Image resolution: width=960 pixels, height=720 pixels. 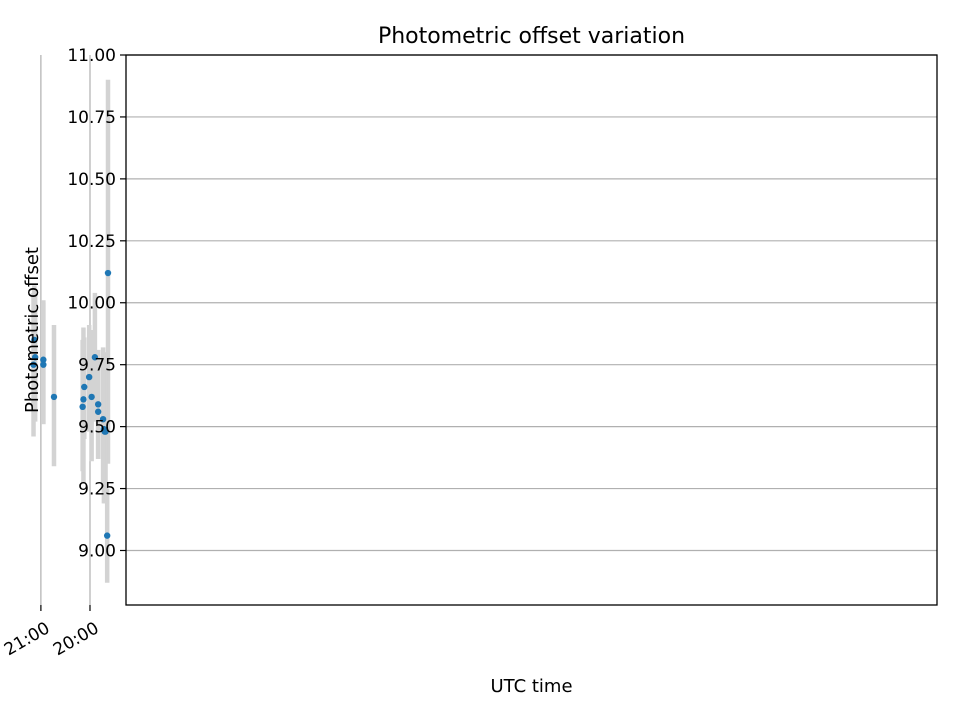 What do you see at coordinates (91, 180) in the screenshot?
I see `y-tick-label: 10.50` at bounding box center [91, 180].